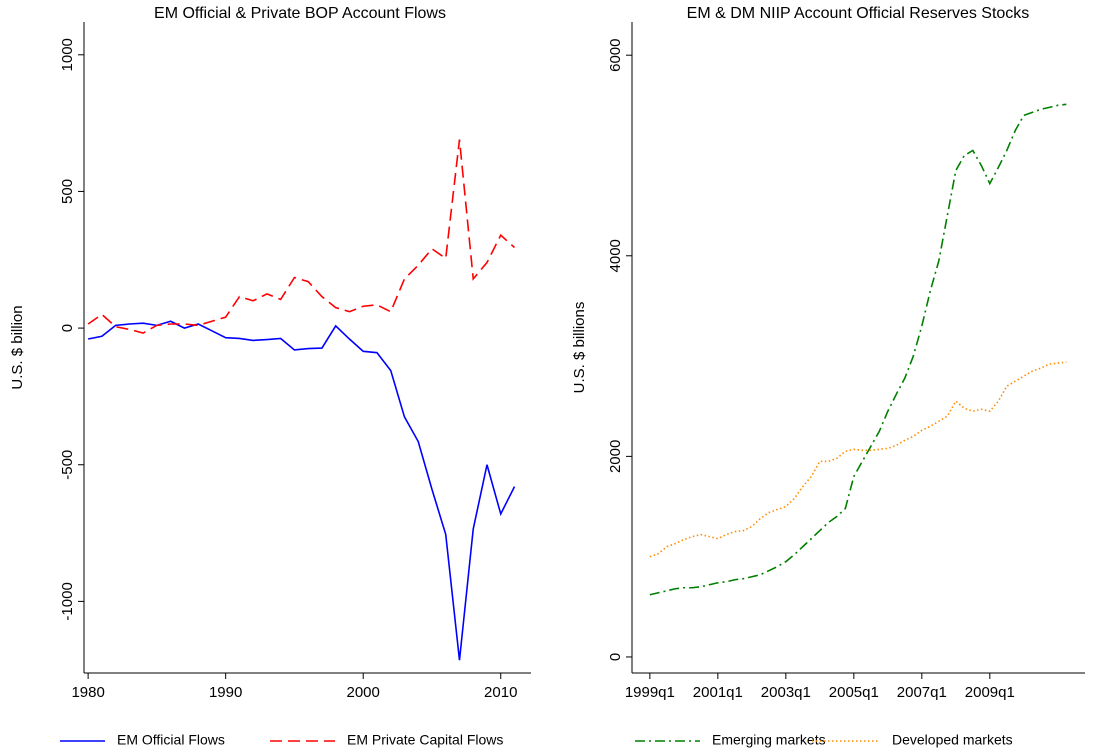 The height and width of the screenshot is (755, 1096). Describe the element at coordinates (67, 191) in the screenshot. I see `y-tick-label: 500` at that location.